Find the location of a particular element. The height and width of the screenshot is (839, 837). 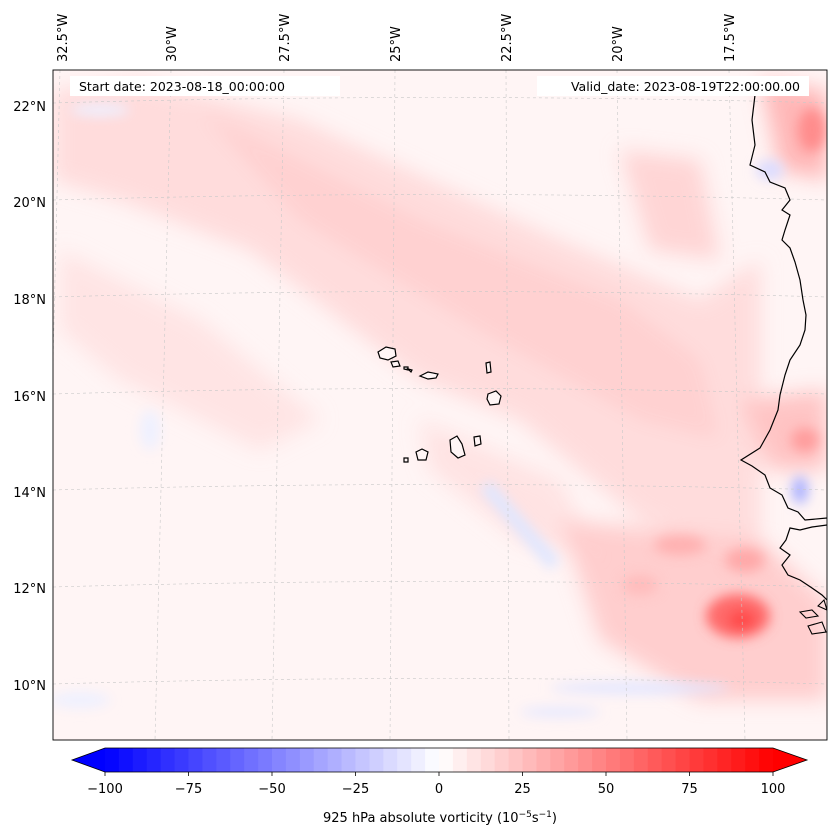

lat-label-18n: 18°N is located at coordinates (29, 300).